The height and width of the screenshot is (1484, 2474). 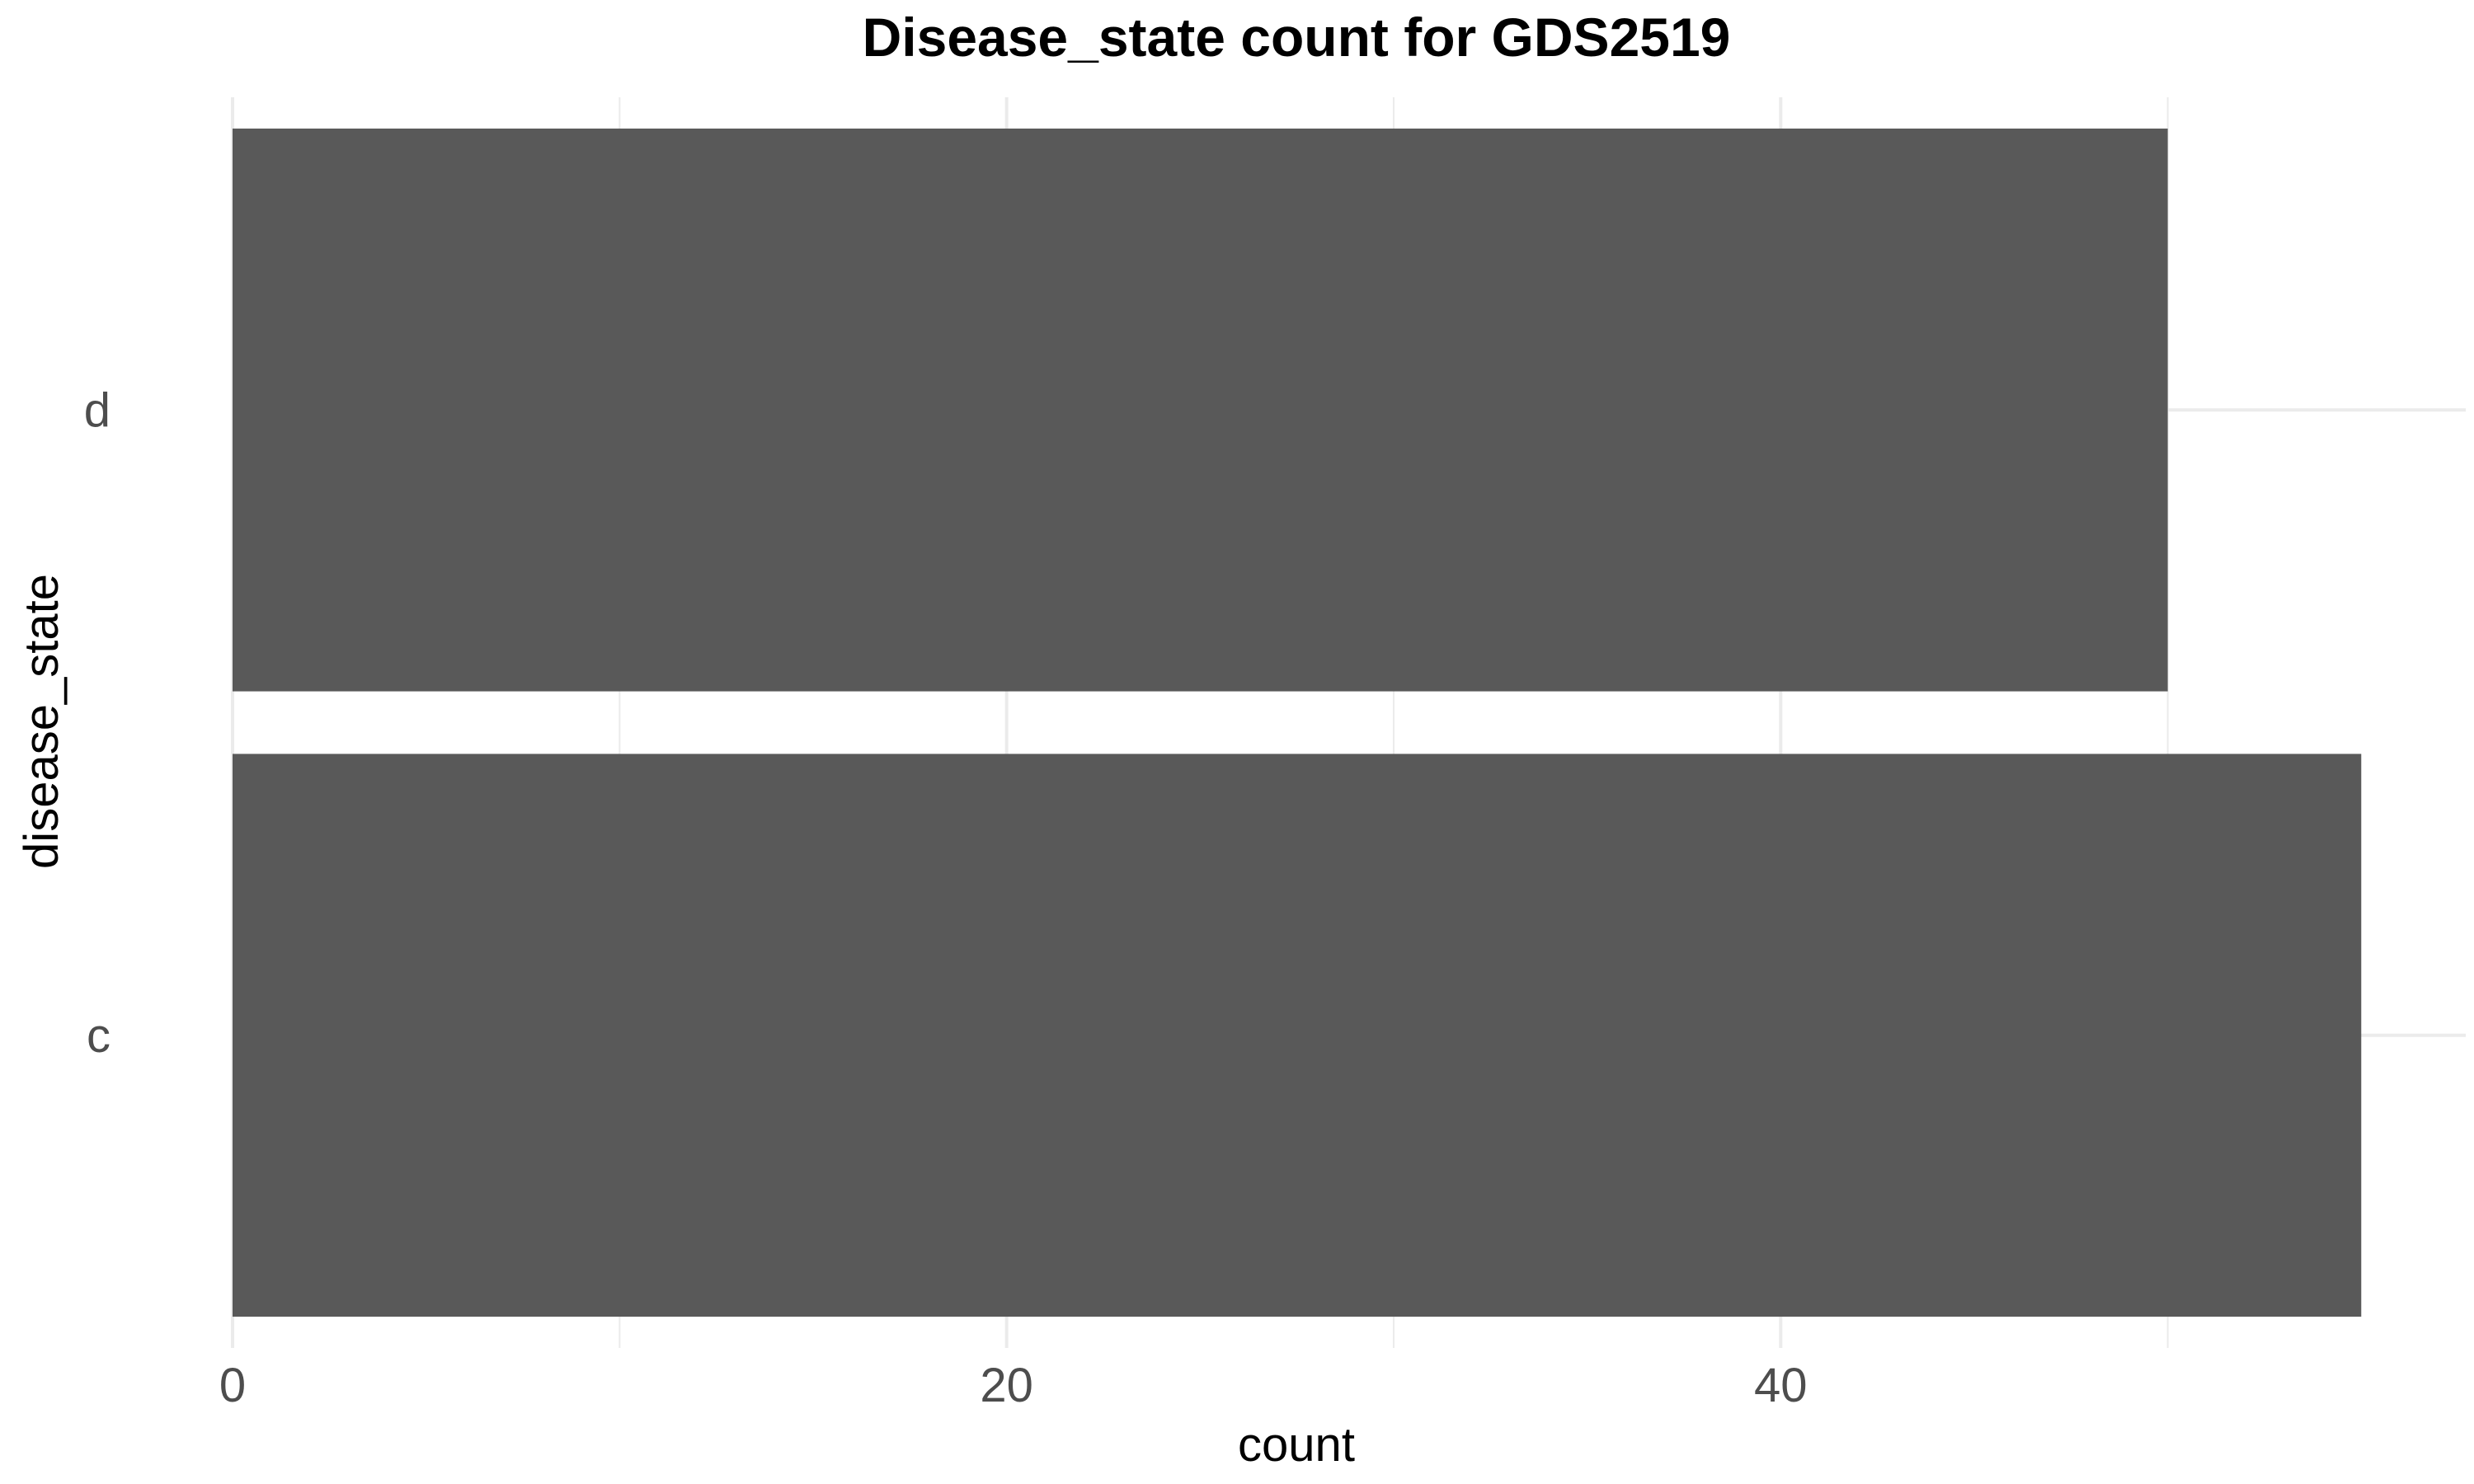 What do you see at coordinates (41, 721) in the screenshot?
I see `y-axis-title: disease_state` at bounding box center [41, 721].